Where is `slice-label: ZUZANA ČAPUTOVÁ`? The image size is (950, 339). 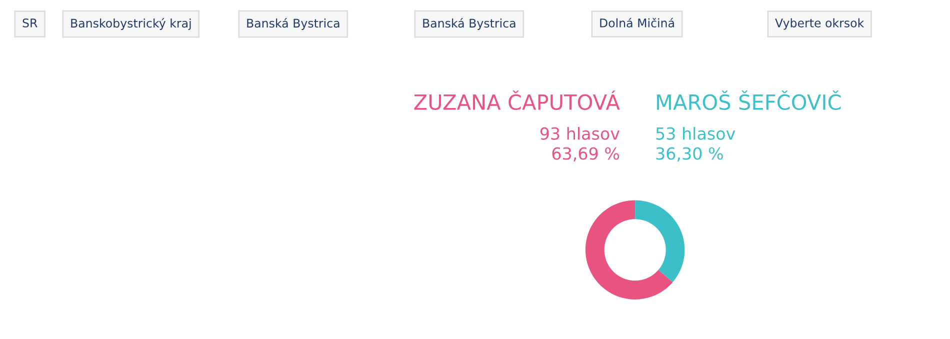 slice-label: ZUZANA ČAPUTOVÁ is located at coordinates (517, 100).